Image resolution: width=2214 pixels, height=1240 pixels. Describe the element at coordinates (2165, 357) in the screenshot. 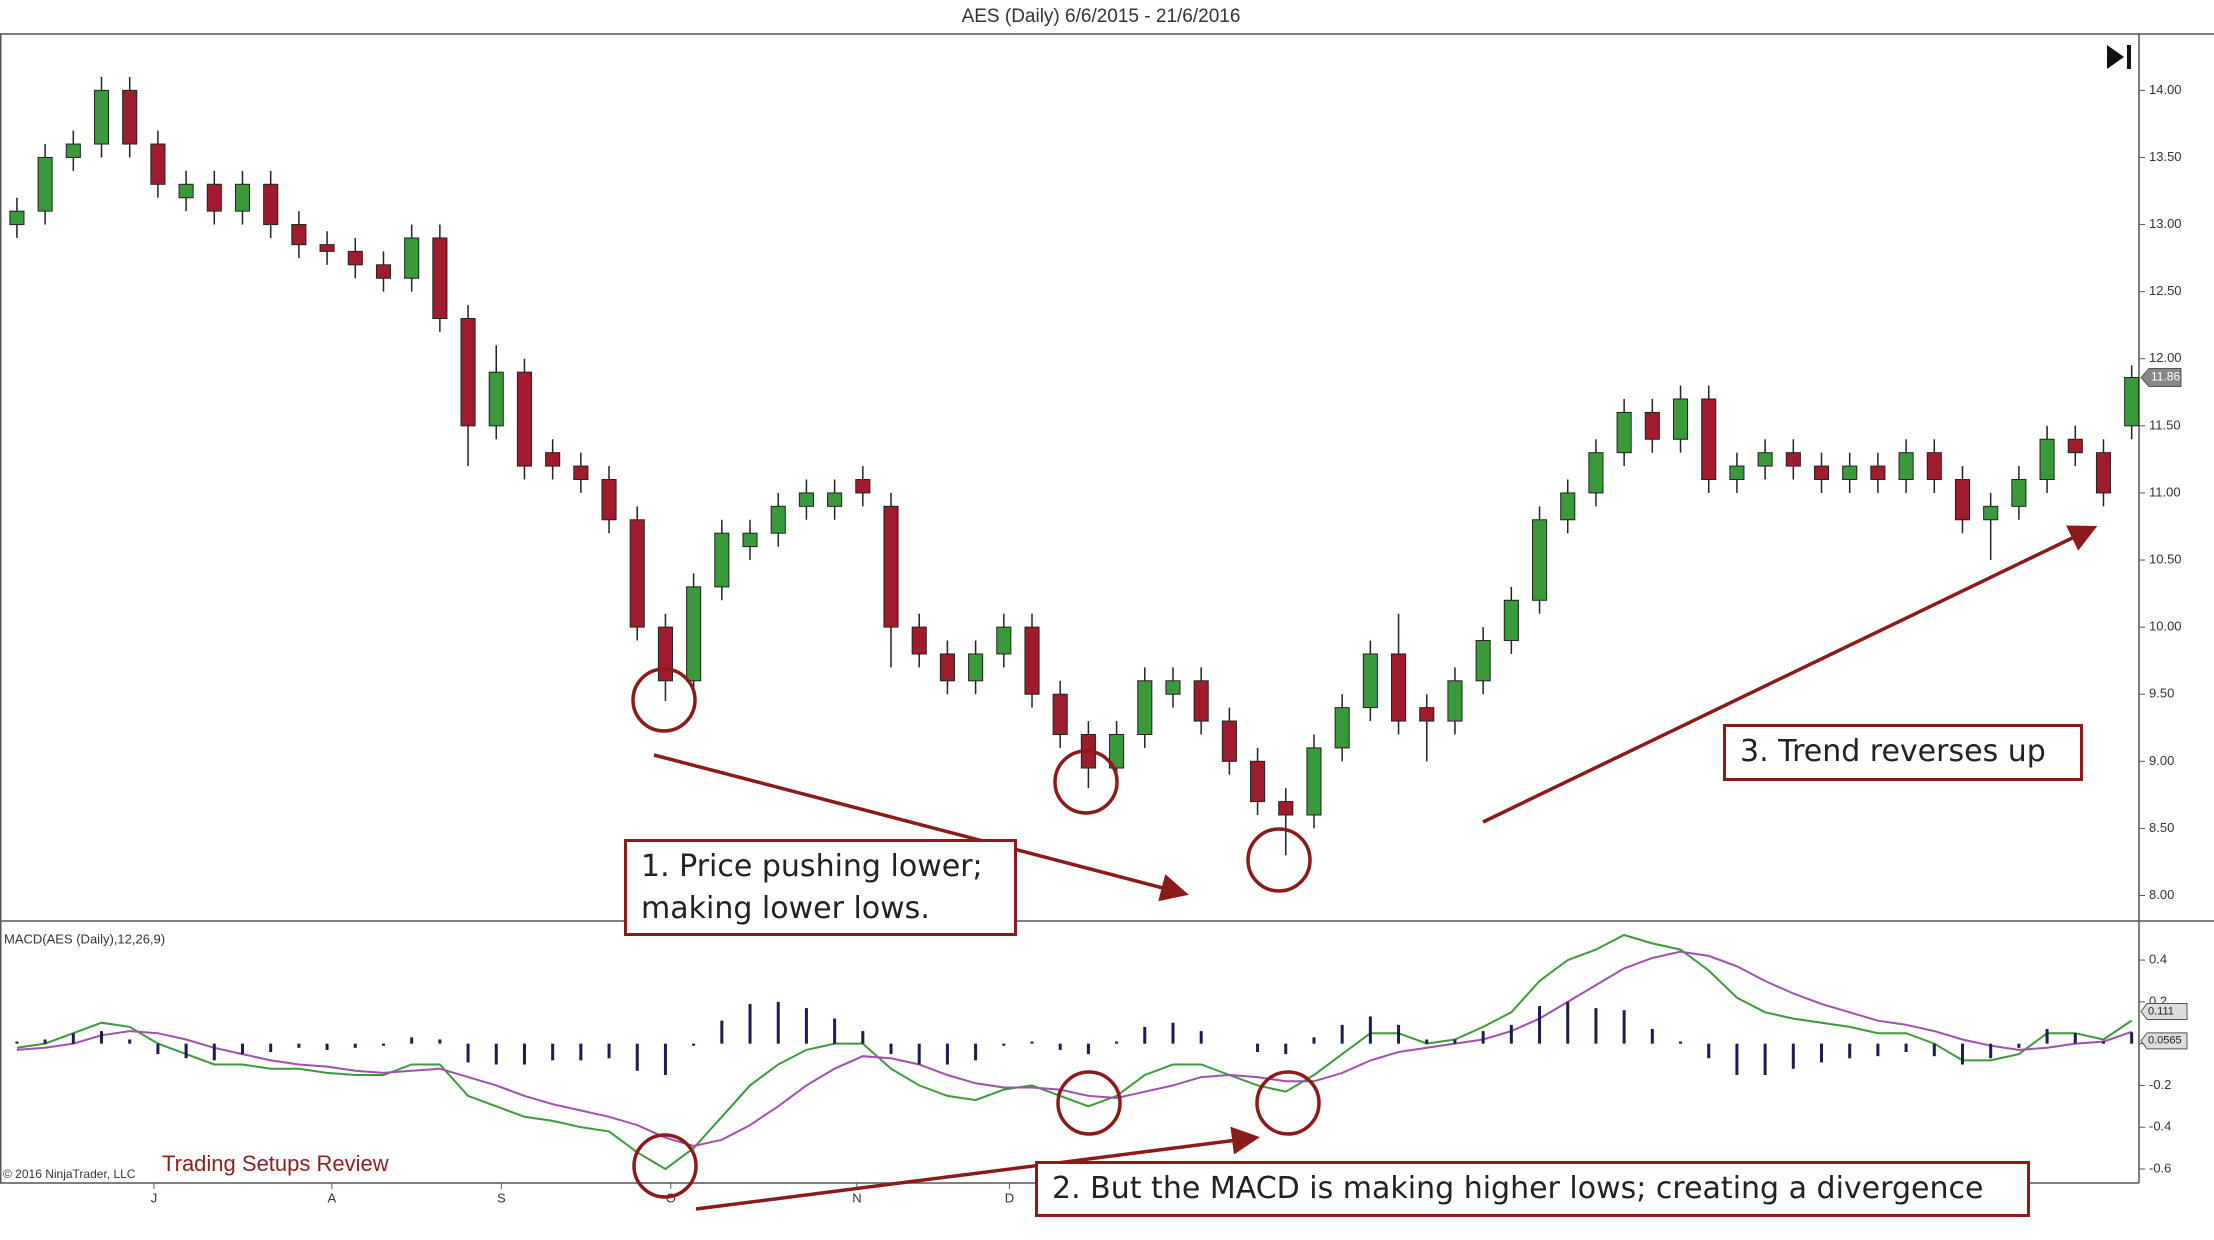

I see `y-tick-label: 12.00` at that location.